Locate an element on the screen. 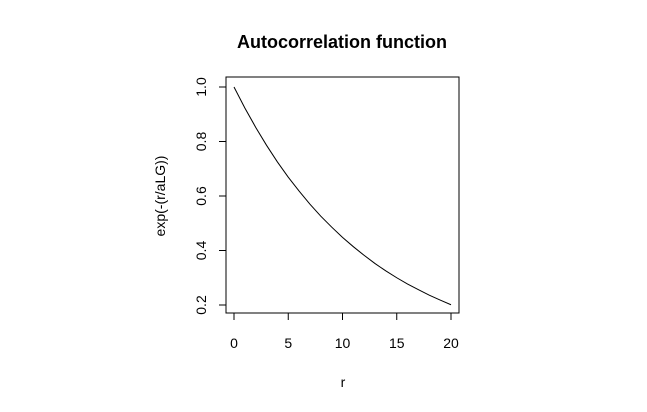 The width and height of the screenshot is (647, 412). y-axis-label: exp(-(r/aLG)) is located at coordinates (160, 196).